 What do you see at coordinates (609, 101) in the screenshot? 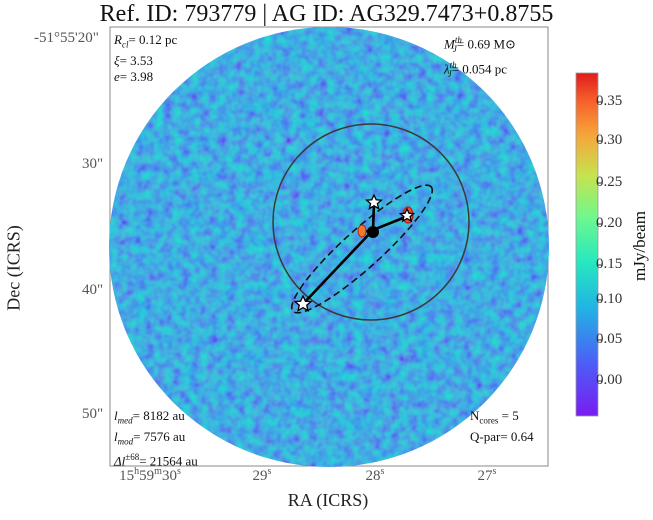
I see `colorbar-tick-label: 0.35` at bounding box center [609, 101].